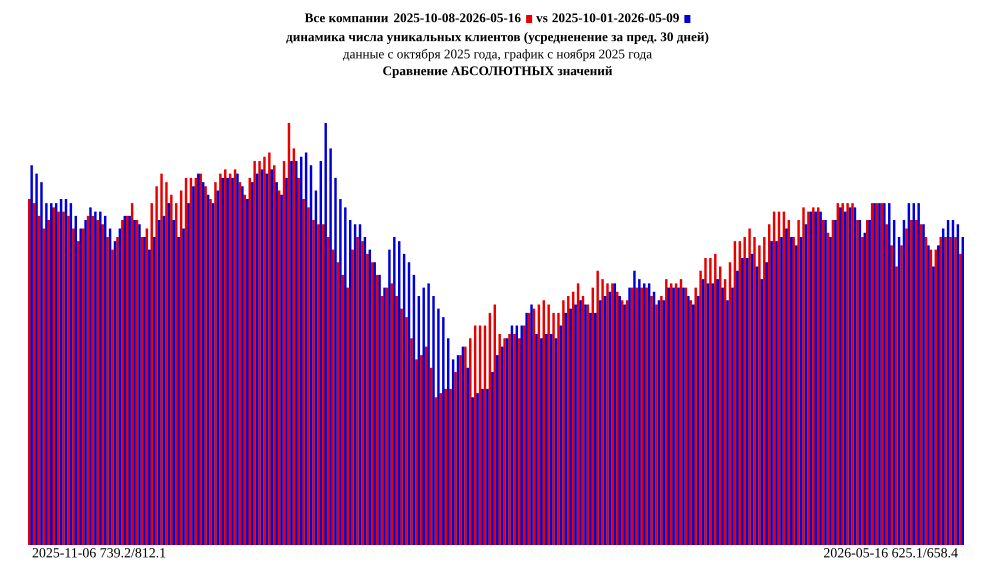  What do you see at coordinates (457, 17) in the screenshot?
I see `legend-label: 2025-10-08-2026-05-16` at bounding box center [457, 17].